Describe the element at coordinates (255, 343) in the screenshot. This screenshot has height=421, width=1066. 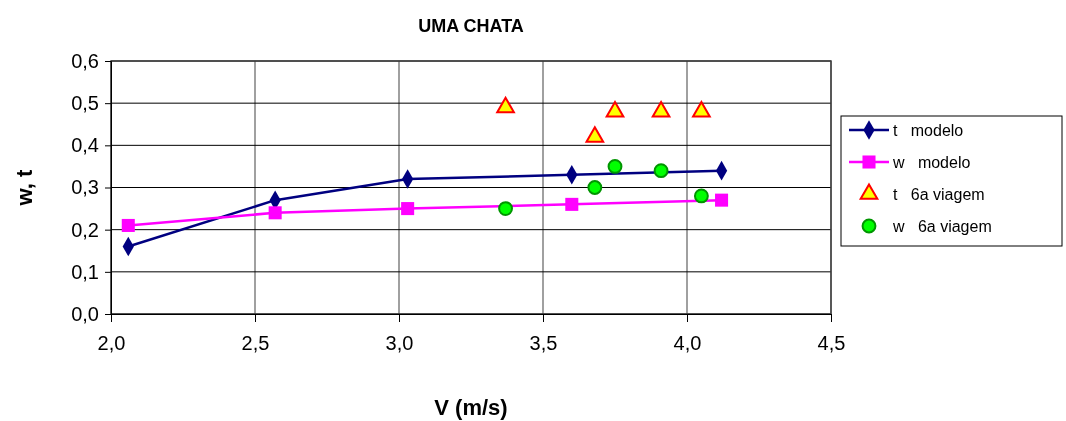
I see `x-tick-label: 2,5` at that location.